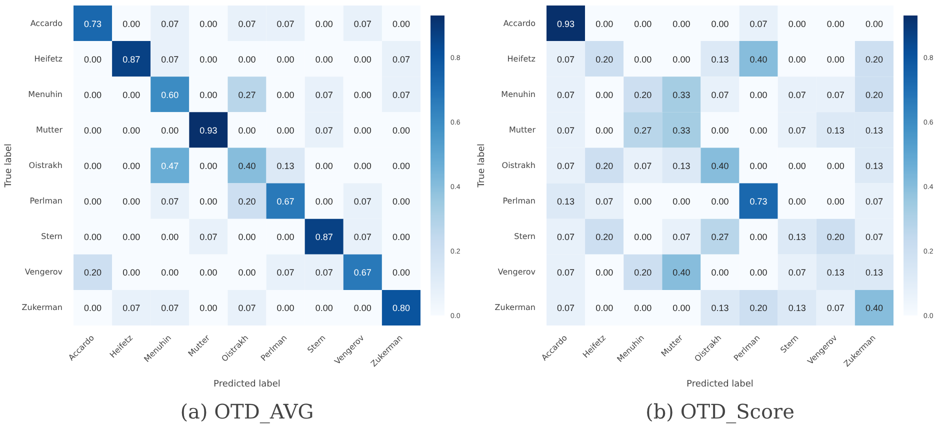 Image resolution: width=946 pixels, height=428 pixels. Describe the element at coordinates (517, 272) in the screenshot. I see `y-tick-label: Vengerov` at that location.